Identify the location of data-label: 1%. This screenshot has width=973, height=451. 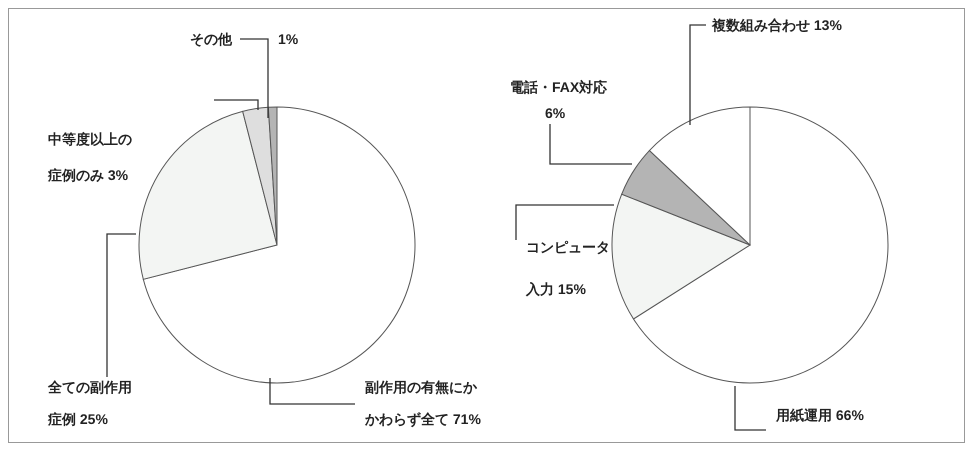
(288, 39).